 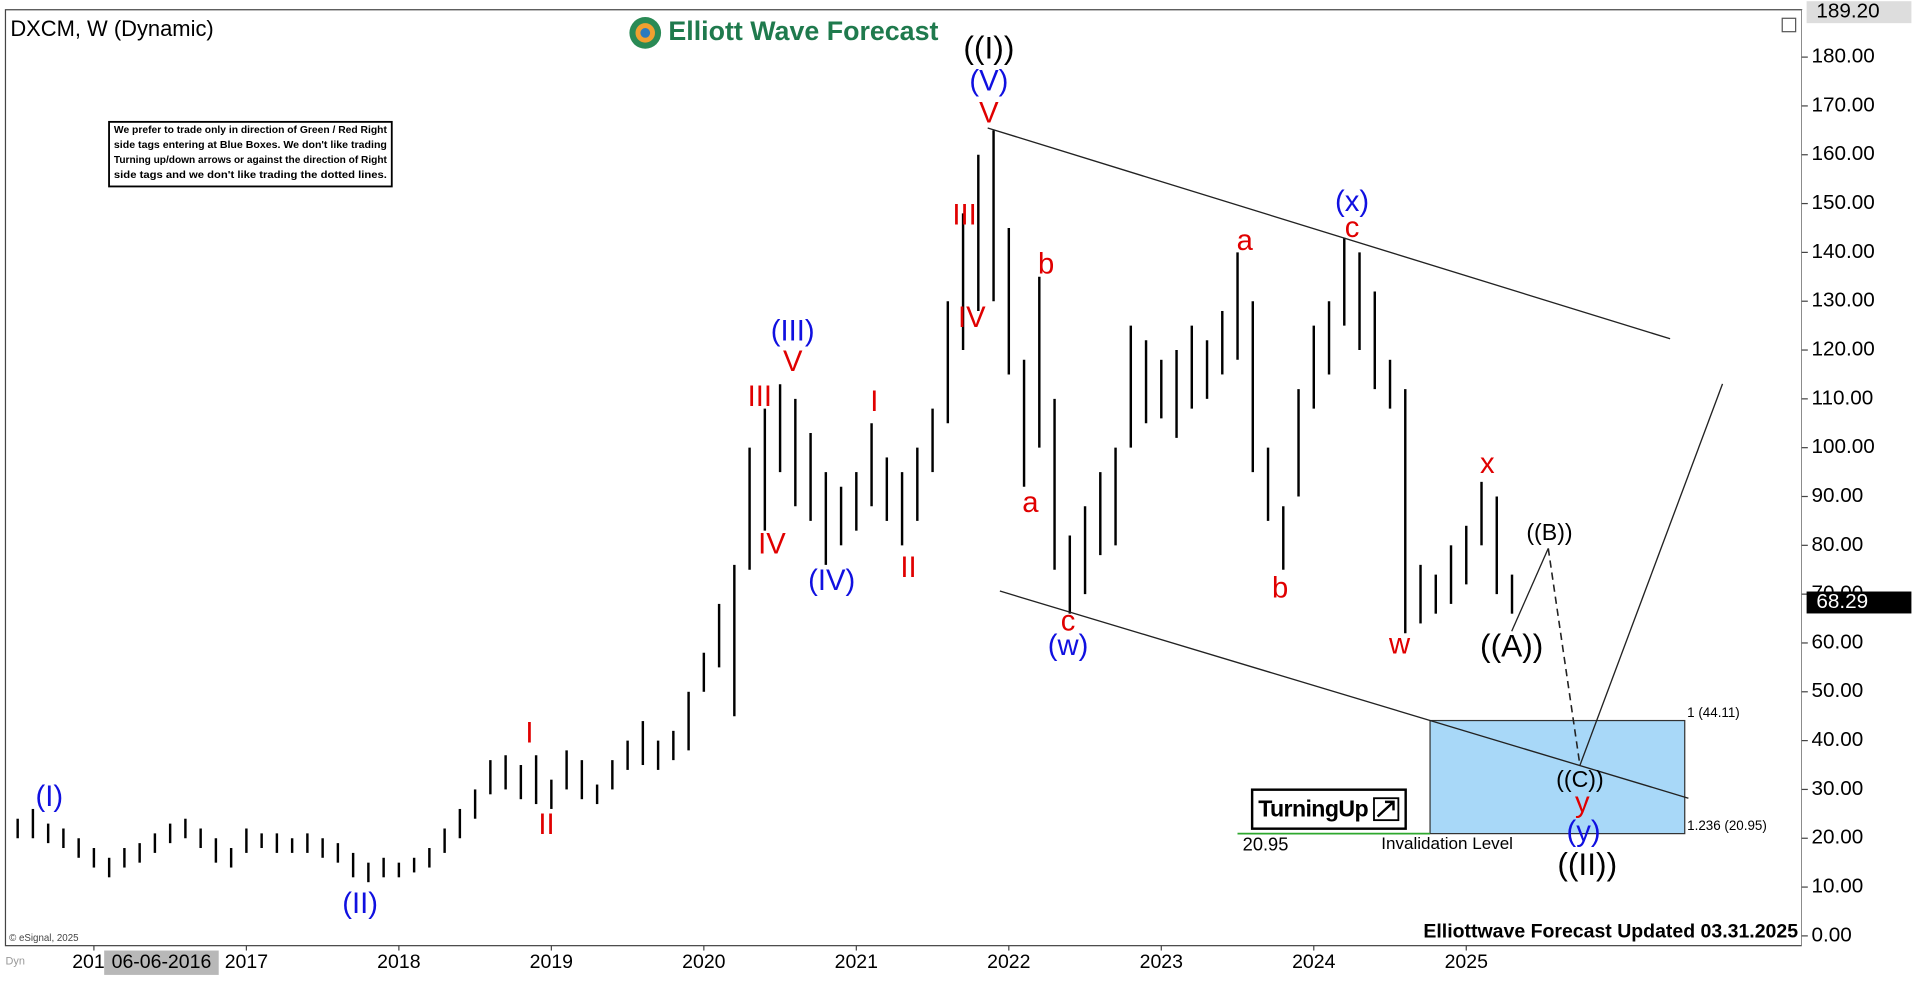 I want to click on wave-label: ((I)), so click(x=988, y=47).